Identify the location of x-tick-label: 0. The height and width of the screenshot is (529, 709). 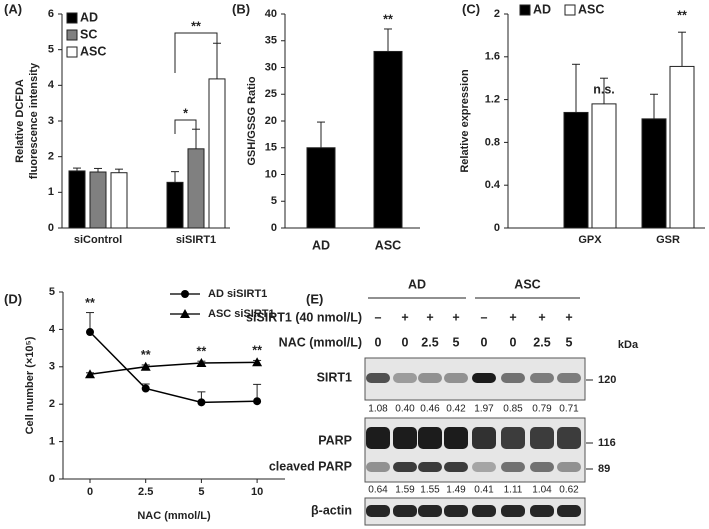
(90, 492).